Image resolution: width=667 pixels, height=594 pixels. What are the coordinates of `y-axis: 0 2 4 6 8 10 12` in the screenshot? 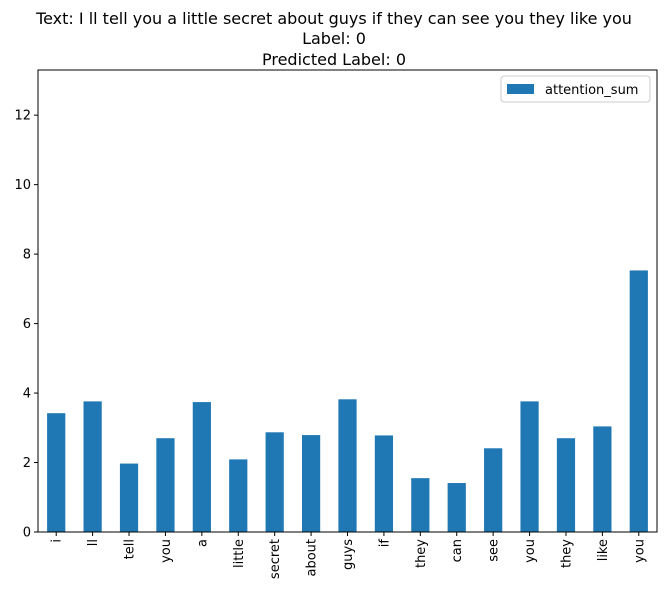 It's located at (26, 325).